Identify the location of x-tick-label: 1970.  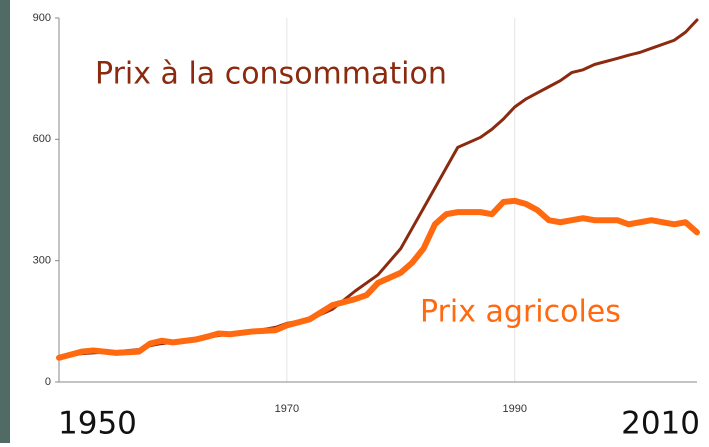
(287, 409).